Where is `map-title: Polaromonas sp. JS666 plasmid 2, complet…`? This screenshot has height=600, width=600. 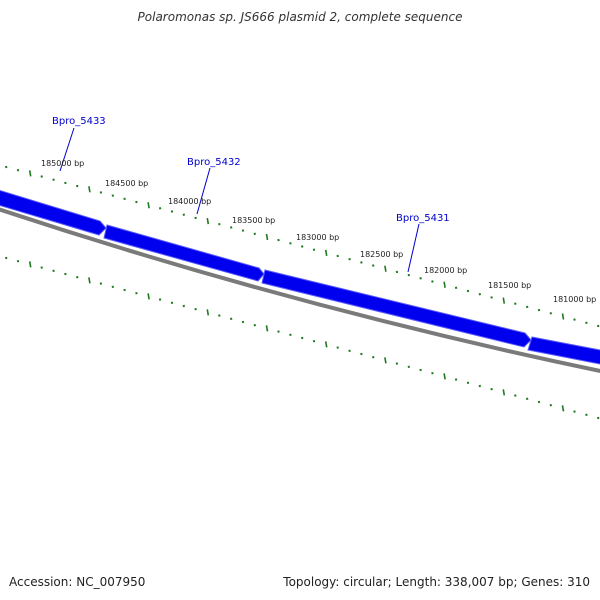 map-title: Polaromonas sp. JS666 plasmid 2, complet… is located at coordinates (300, 17).